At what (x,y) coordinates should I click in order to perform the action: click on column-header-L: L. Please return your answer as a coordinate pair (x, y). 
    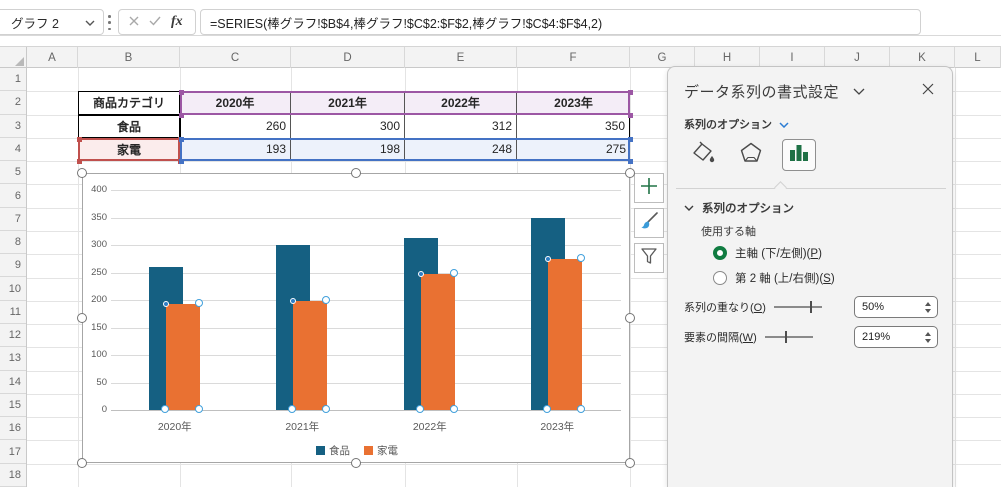
    Looking at the image, I should click on (978, 57).